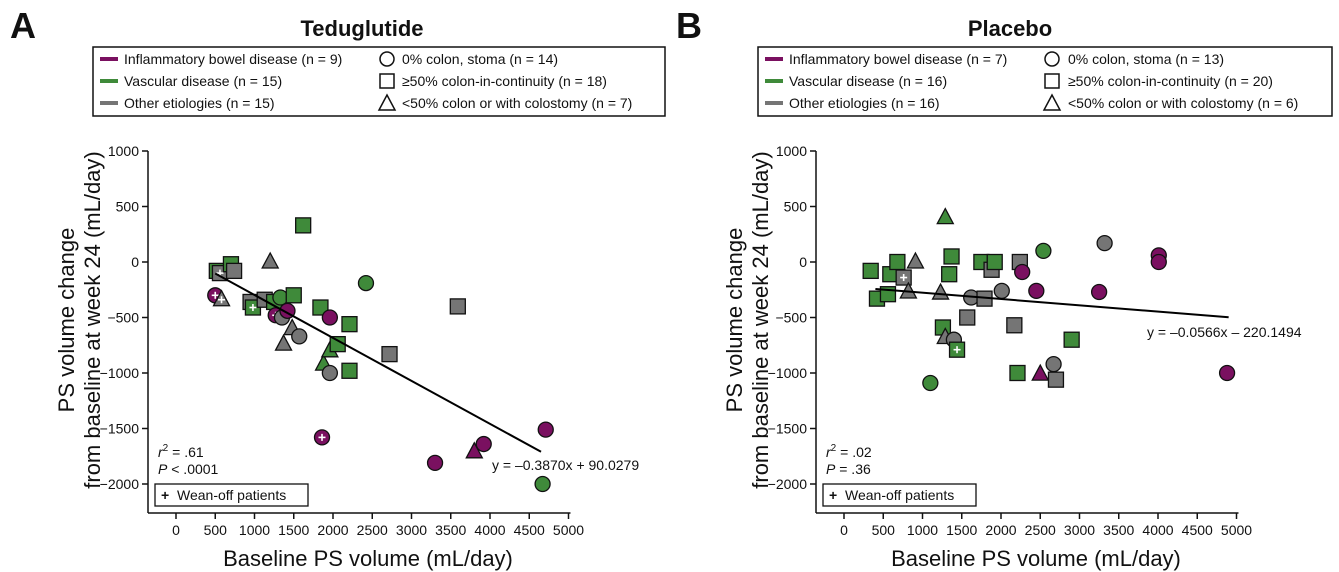 Image resolution: width=1339 pixels, height=572 pixels. What do you see at coordinates (188, 469) in the screenshot?
I see `p-value-a: P < .0001` at bounding box center [188, 469].